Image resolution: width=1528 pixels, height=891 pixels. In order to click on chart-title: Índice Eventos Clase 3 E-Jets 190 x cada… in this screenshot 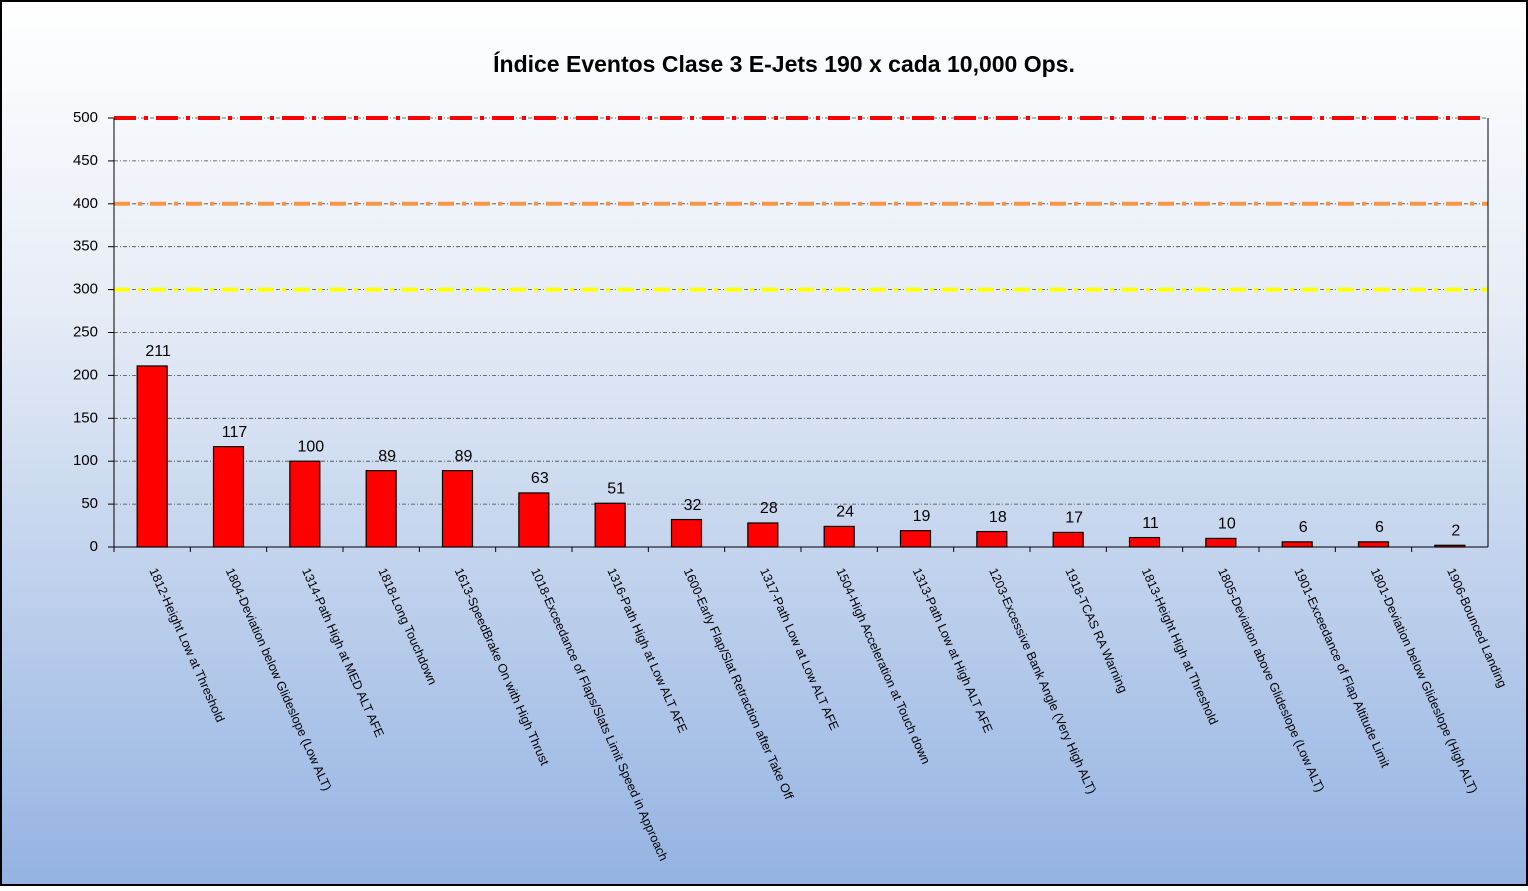, I will do `click(784, 63)`.